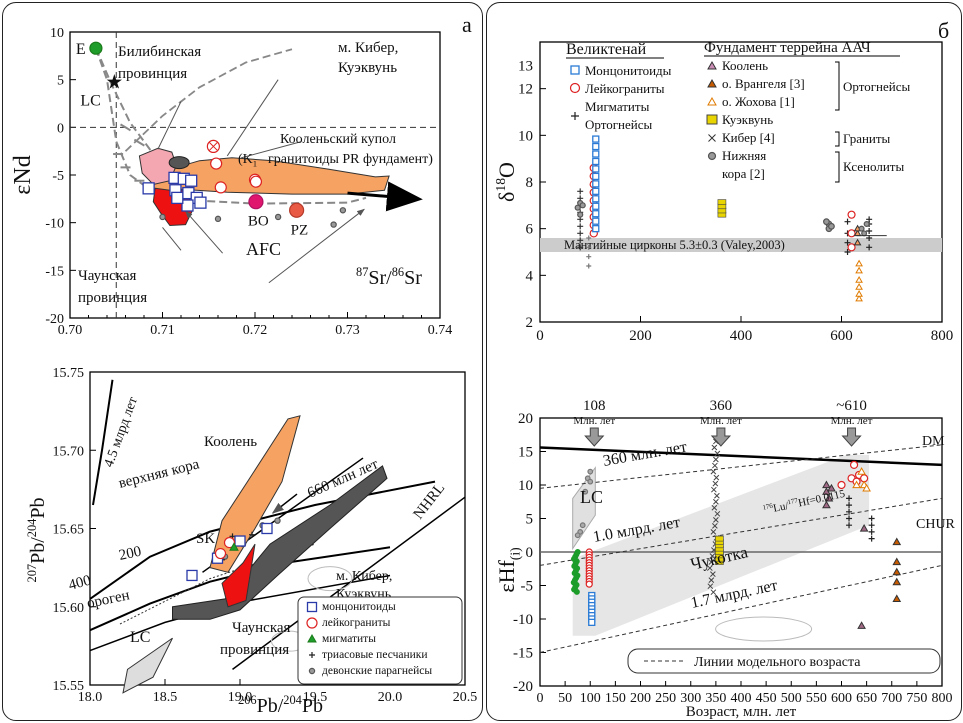  What do you see at coordinates (764, 629) in the screenshot?
I see `model-1700-oval` at bounding box center [764, 629].